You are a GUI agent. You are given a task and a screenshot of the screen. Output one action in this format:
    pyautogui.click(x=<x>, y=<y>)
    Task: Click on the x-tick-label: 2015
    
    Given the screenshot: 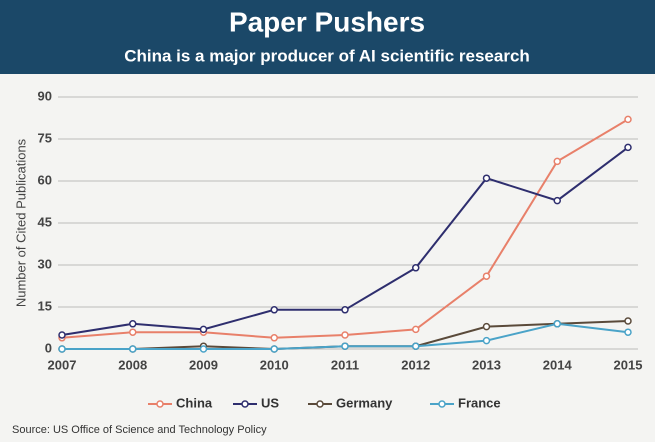 What is the action you would take?
    pyautogui.click(x=628, y=364)
    